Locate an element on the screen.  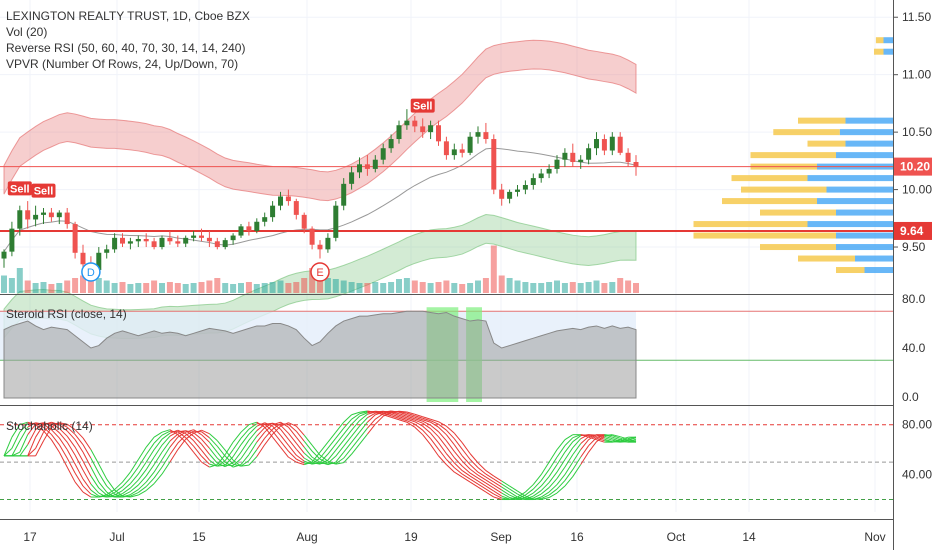
rsi-pane-title: Steroid RSI (close, 14) is located at coordinates (66, 314).